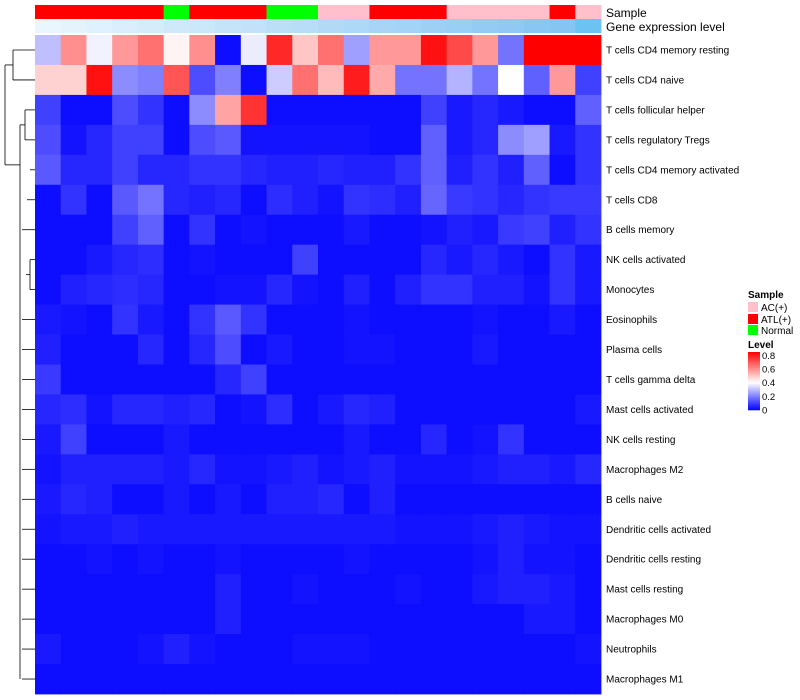 Image resolution: width=800 pixels, height=700 pixels. Describe the element at coordinates (665, 27) in the screenshot. I see `expression-annotation-label: Gene expression level` at that location.